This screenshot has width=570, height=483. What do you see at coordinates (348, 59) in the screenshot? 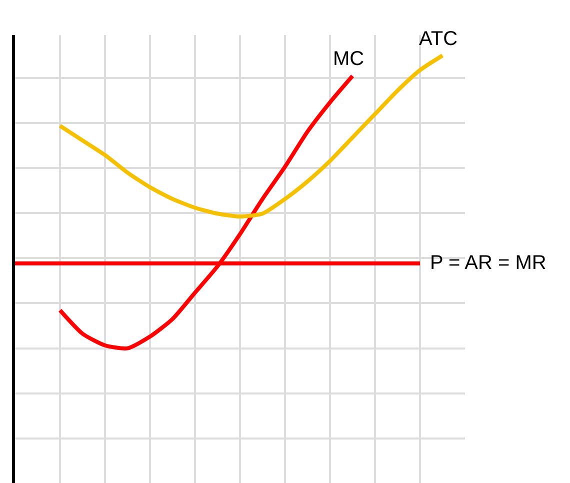
I see `series-label: MC` at bounding box center [348, 59].